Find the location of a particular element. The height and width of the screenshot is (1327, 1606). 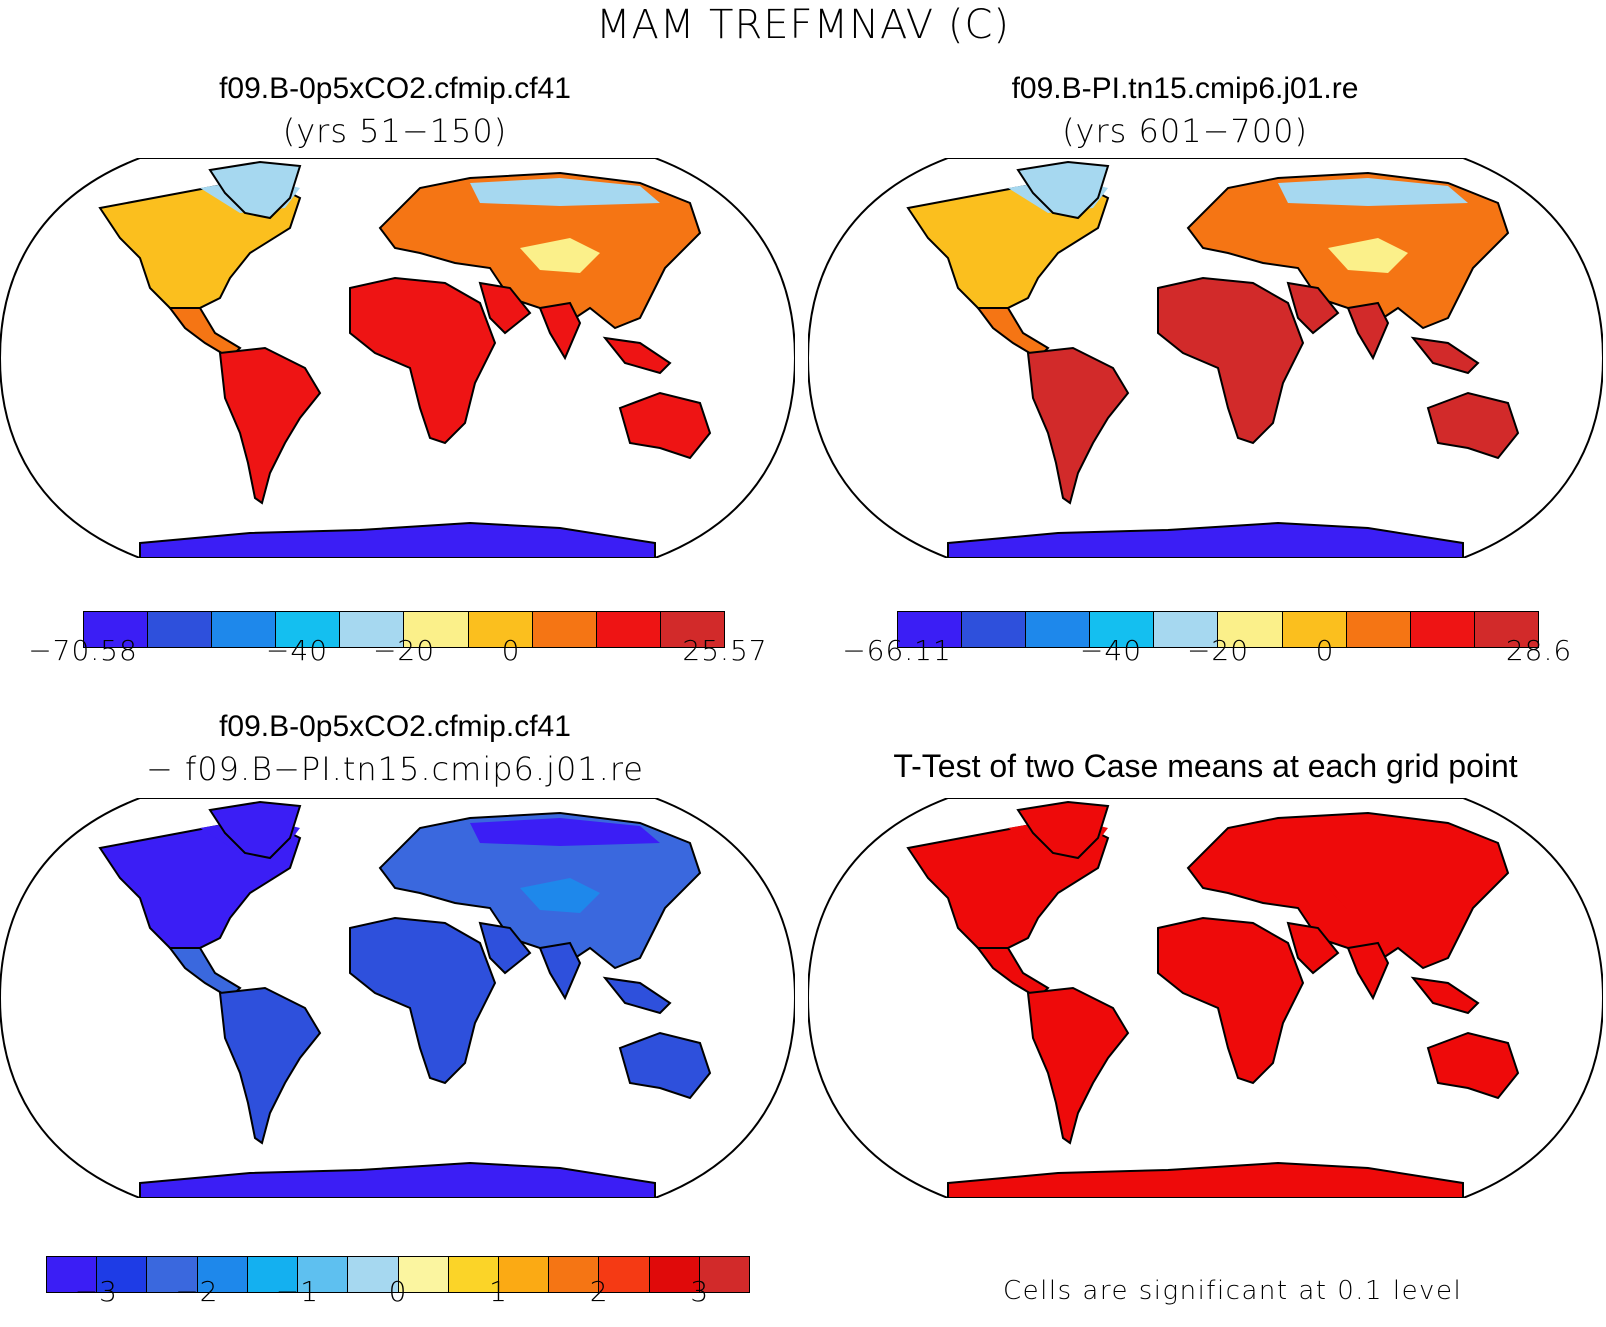

panel-subtitle-top-left: (yrs 51−150) is located at coordinates (395, 131).